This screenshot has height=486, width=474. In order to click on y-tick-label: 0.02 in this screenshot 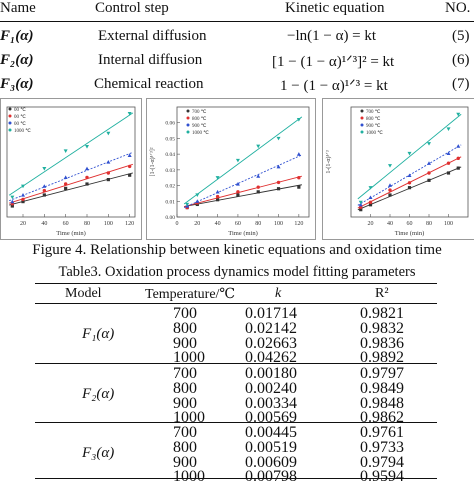, I will do `click(170, 187)`.